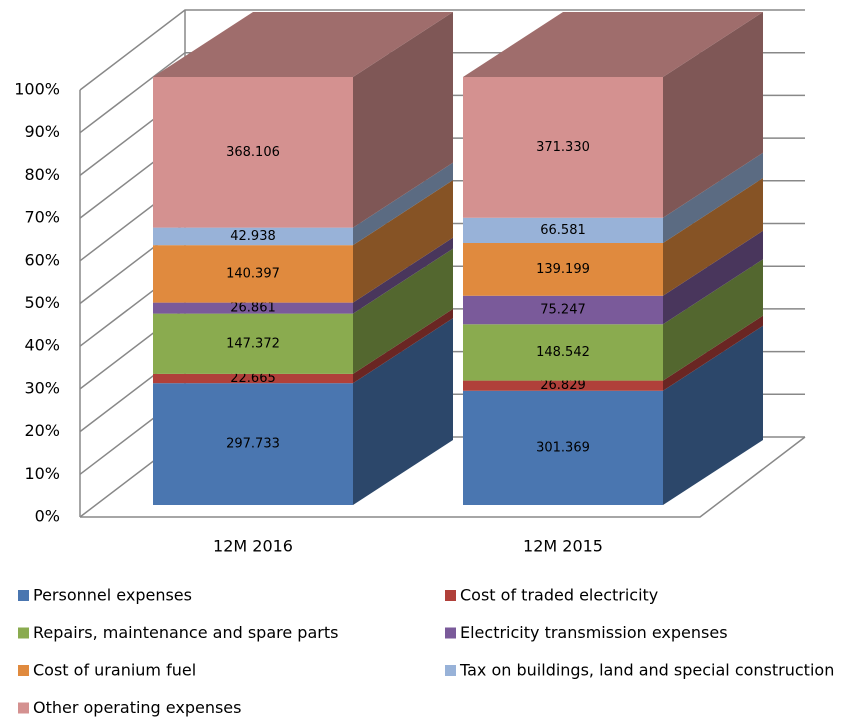 The height and width of the screenshot is (724, 863). I want to click on legend-label: Personnel expenses, so click(112, 595).